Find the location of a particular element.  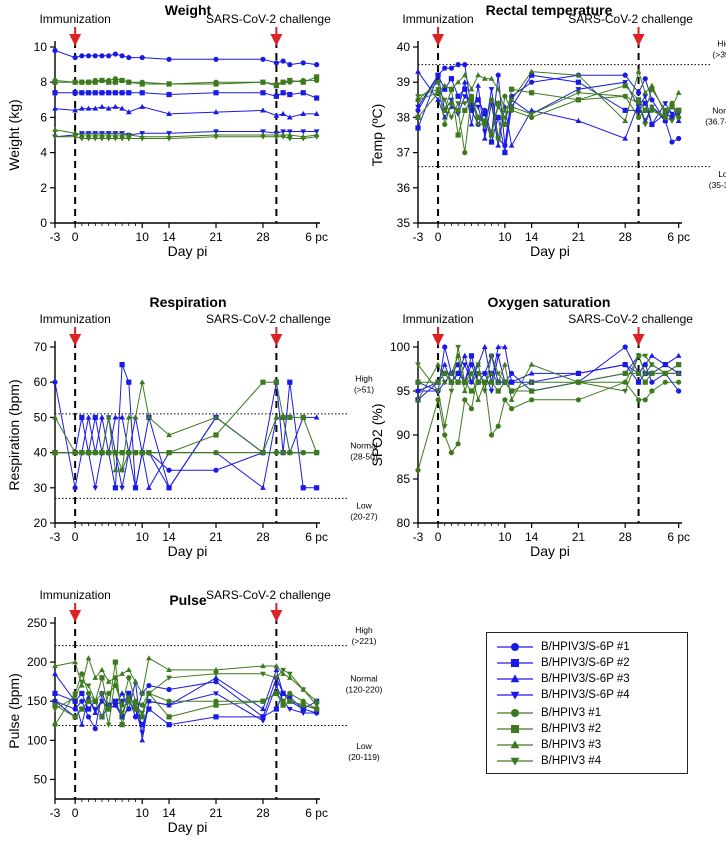

x-tick-label: -3 is located at coordinates (55, 537).